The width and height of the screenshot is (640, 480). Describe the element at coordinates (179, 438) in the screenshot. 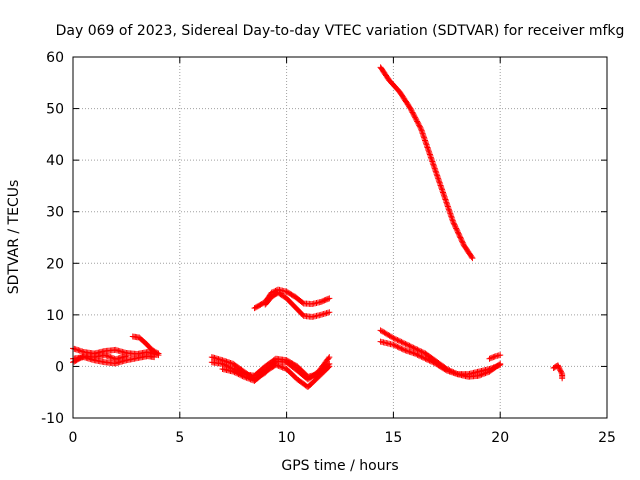

I see `x-tick-label: 5` at that location.